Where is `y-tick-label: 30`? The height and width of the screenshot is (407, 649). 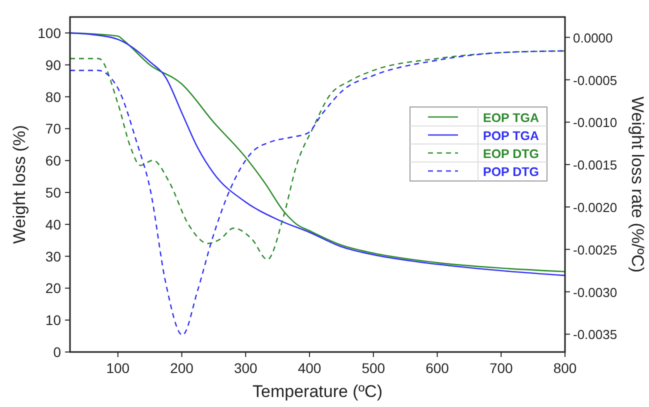
y-tick-label: 30 is located at coordinates (53, 256).